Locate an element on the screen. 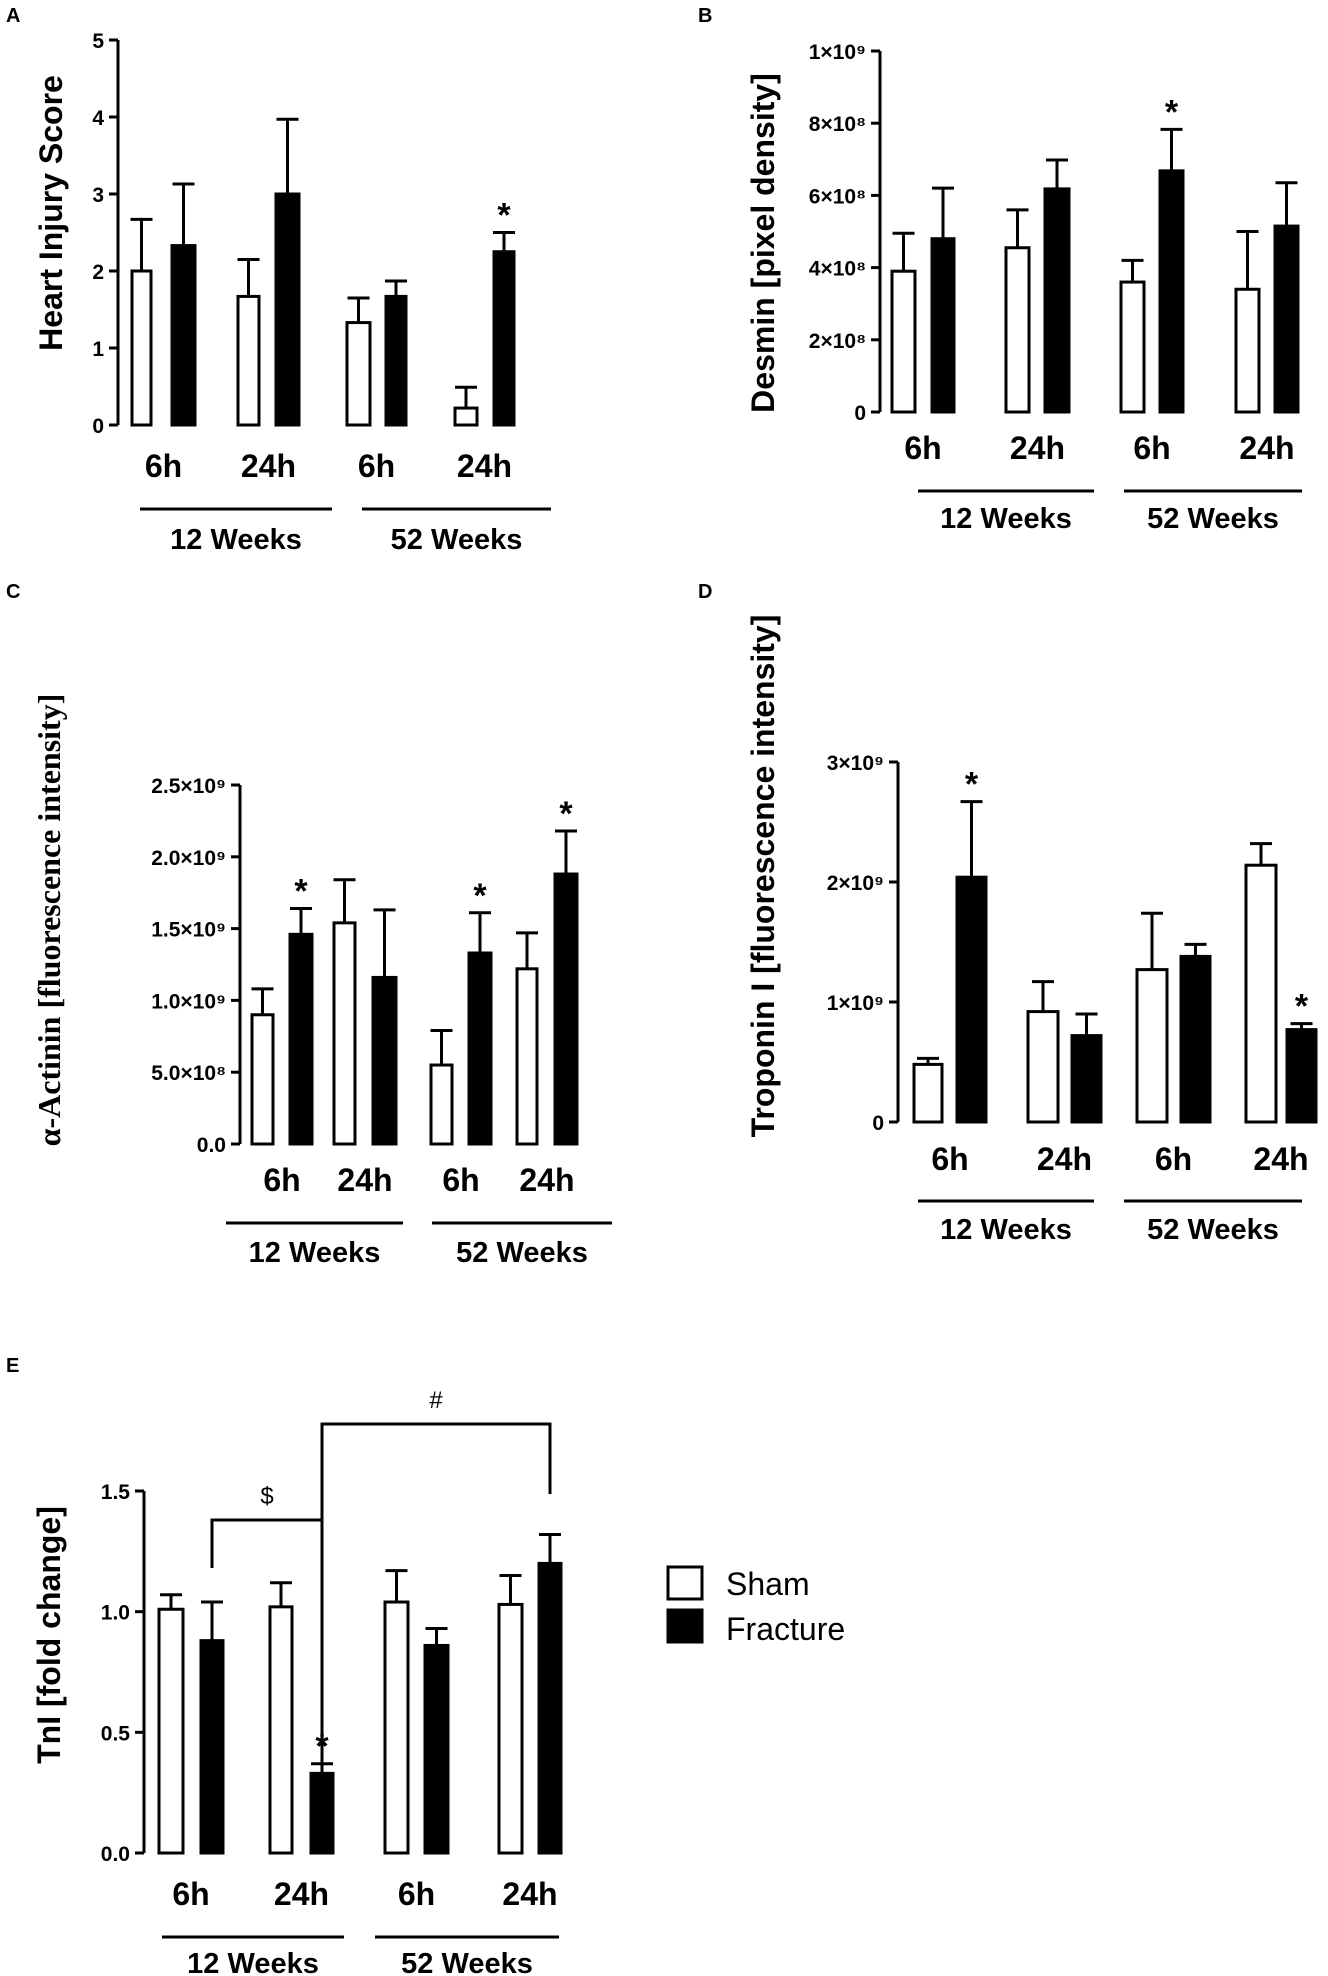  y-tick-label: 6×10⁸ is located at coordinates (837, 196).